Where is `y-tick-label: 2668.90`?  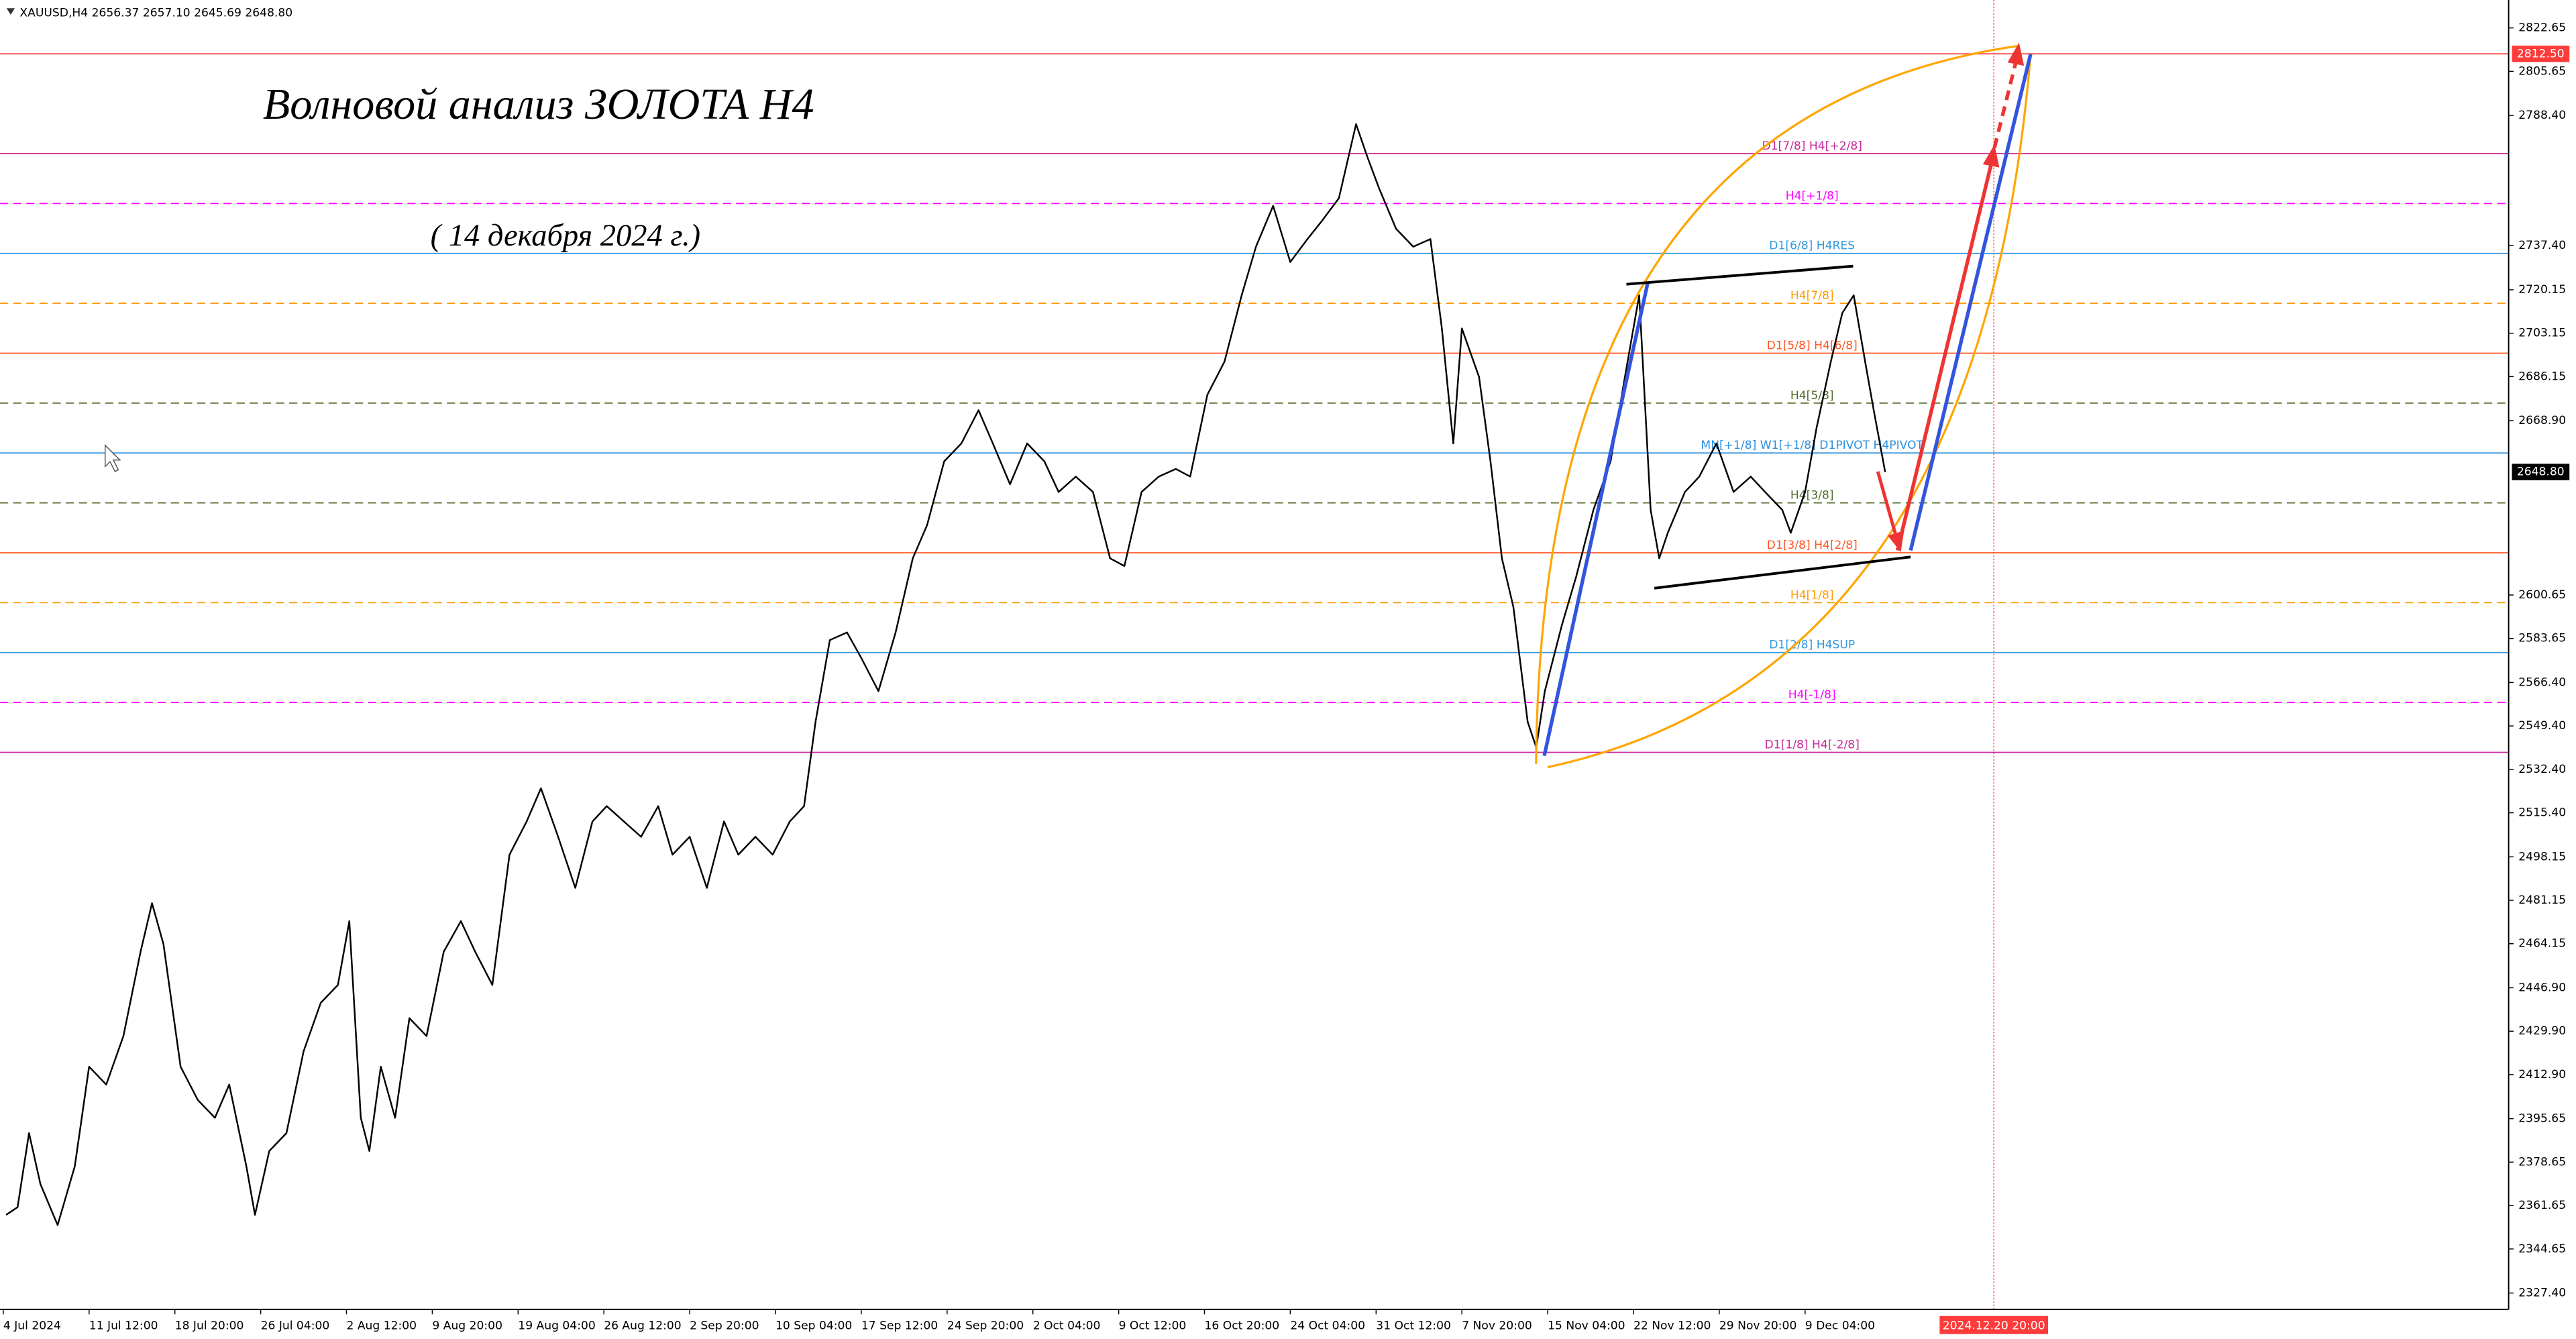
y-tick-label: 2668.90 is located at coordinates (2542, 420).